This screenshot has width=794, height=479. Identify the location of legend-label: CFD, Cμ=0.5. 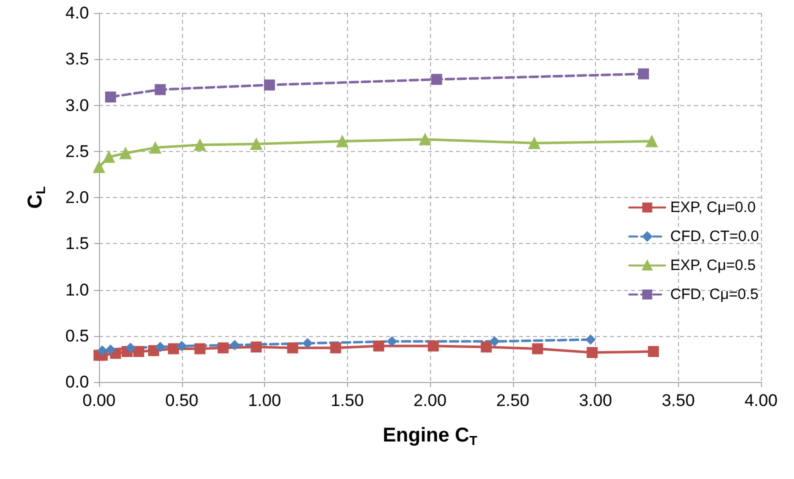
(714, 294).